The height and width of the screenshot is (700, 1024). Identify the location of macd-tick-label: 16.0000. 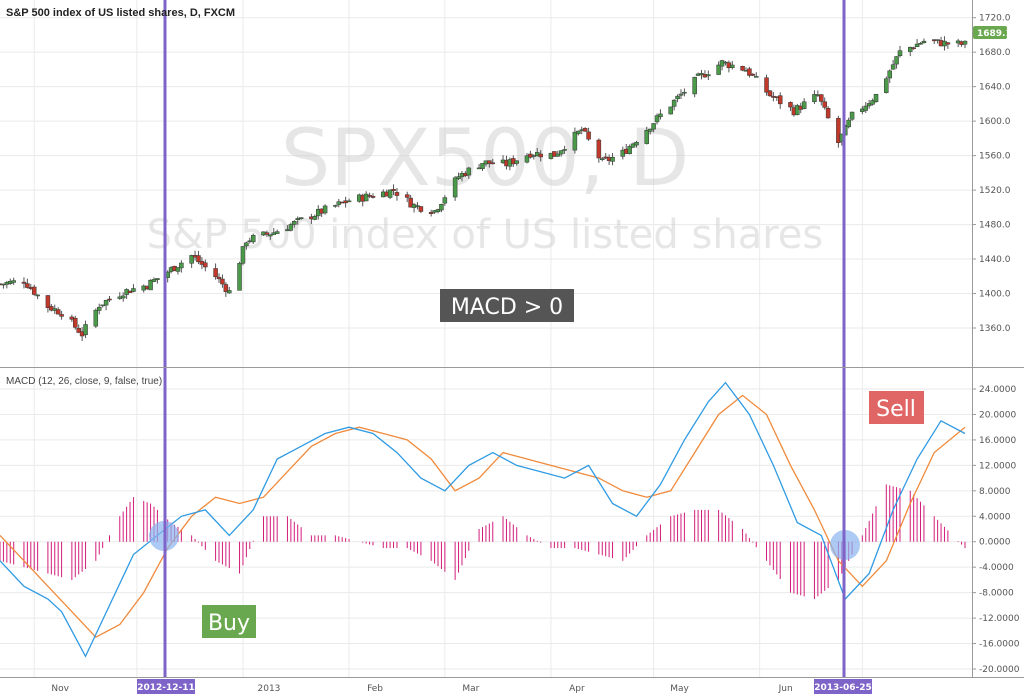
(997, 441).